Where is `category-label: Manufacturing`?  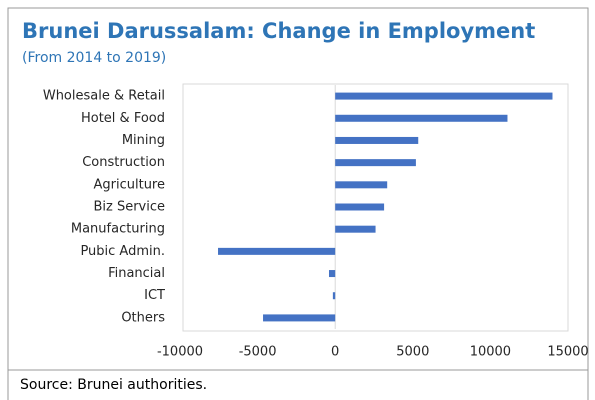 category-label: Manufacturing is located at coordinates (118, 229).